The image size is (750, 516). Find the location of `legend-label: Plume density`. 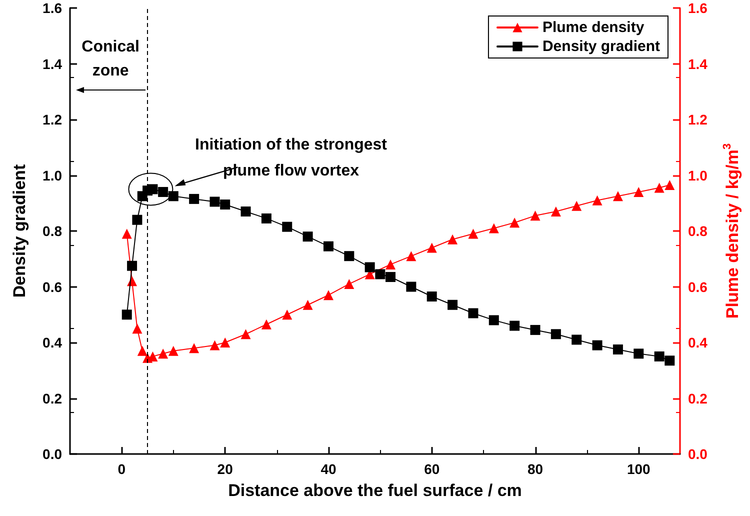

legend-label: Plume density is located at coordinates (593, 27).